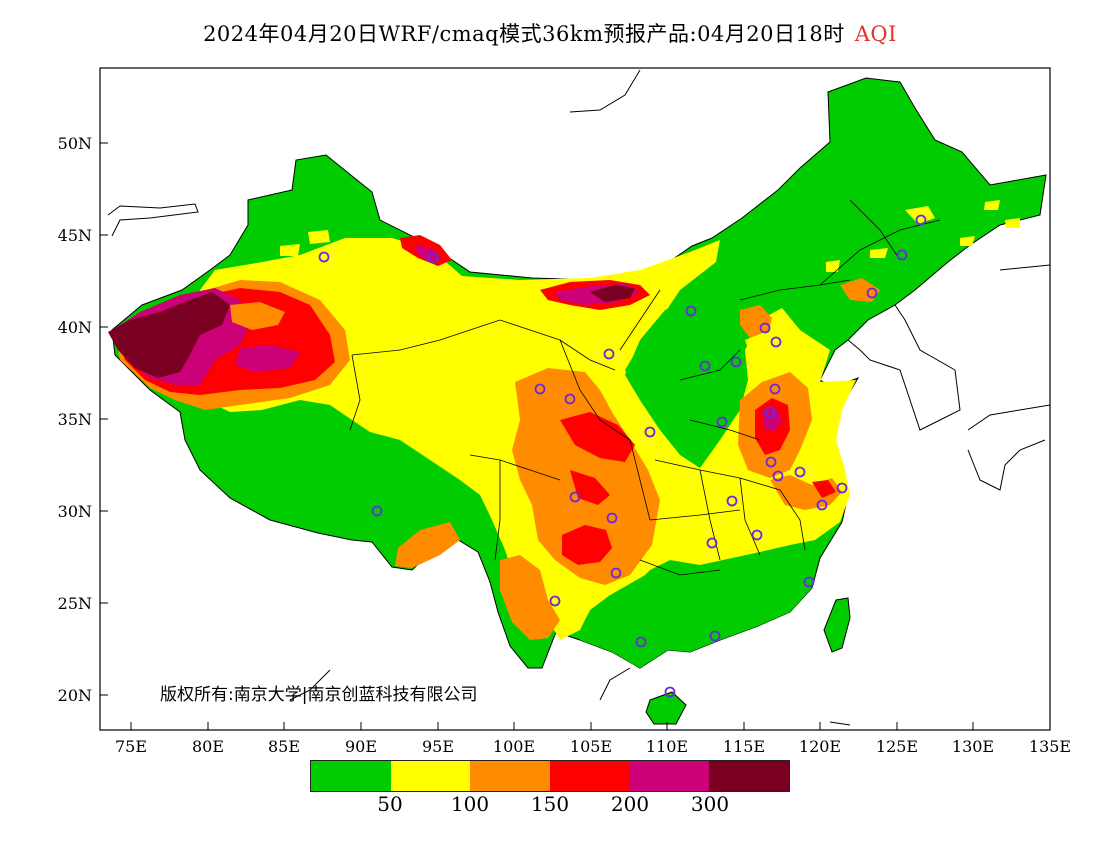 This screenshot has height=850, width=1100. I want to click on lon-label-100e: 100E, so click(514, 746).